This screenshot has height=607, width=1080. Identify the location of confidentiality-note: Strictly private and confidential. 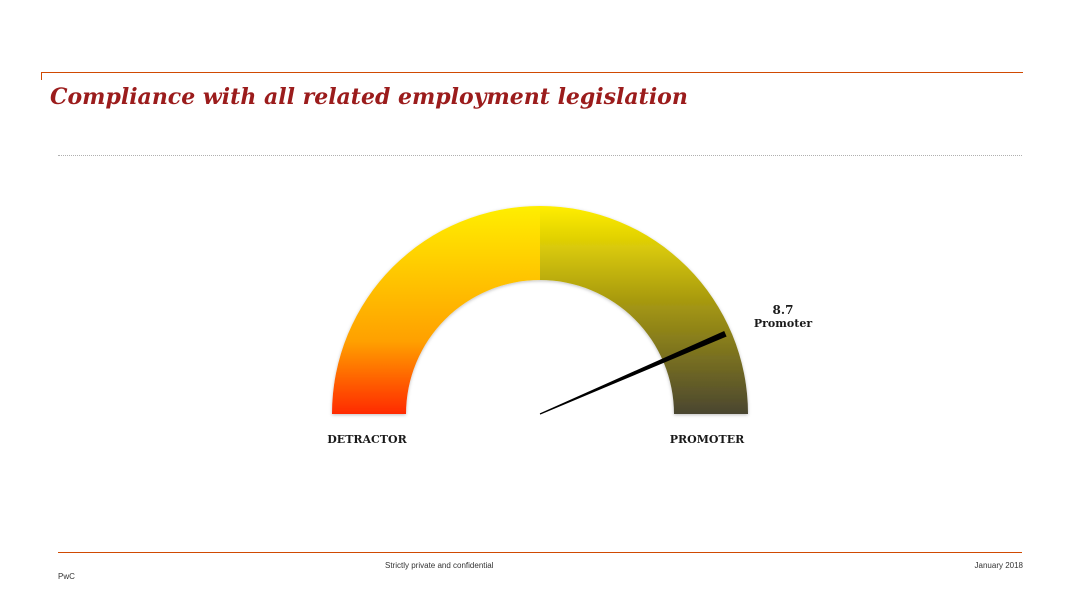
(439, 565).